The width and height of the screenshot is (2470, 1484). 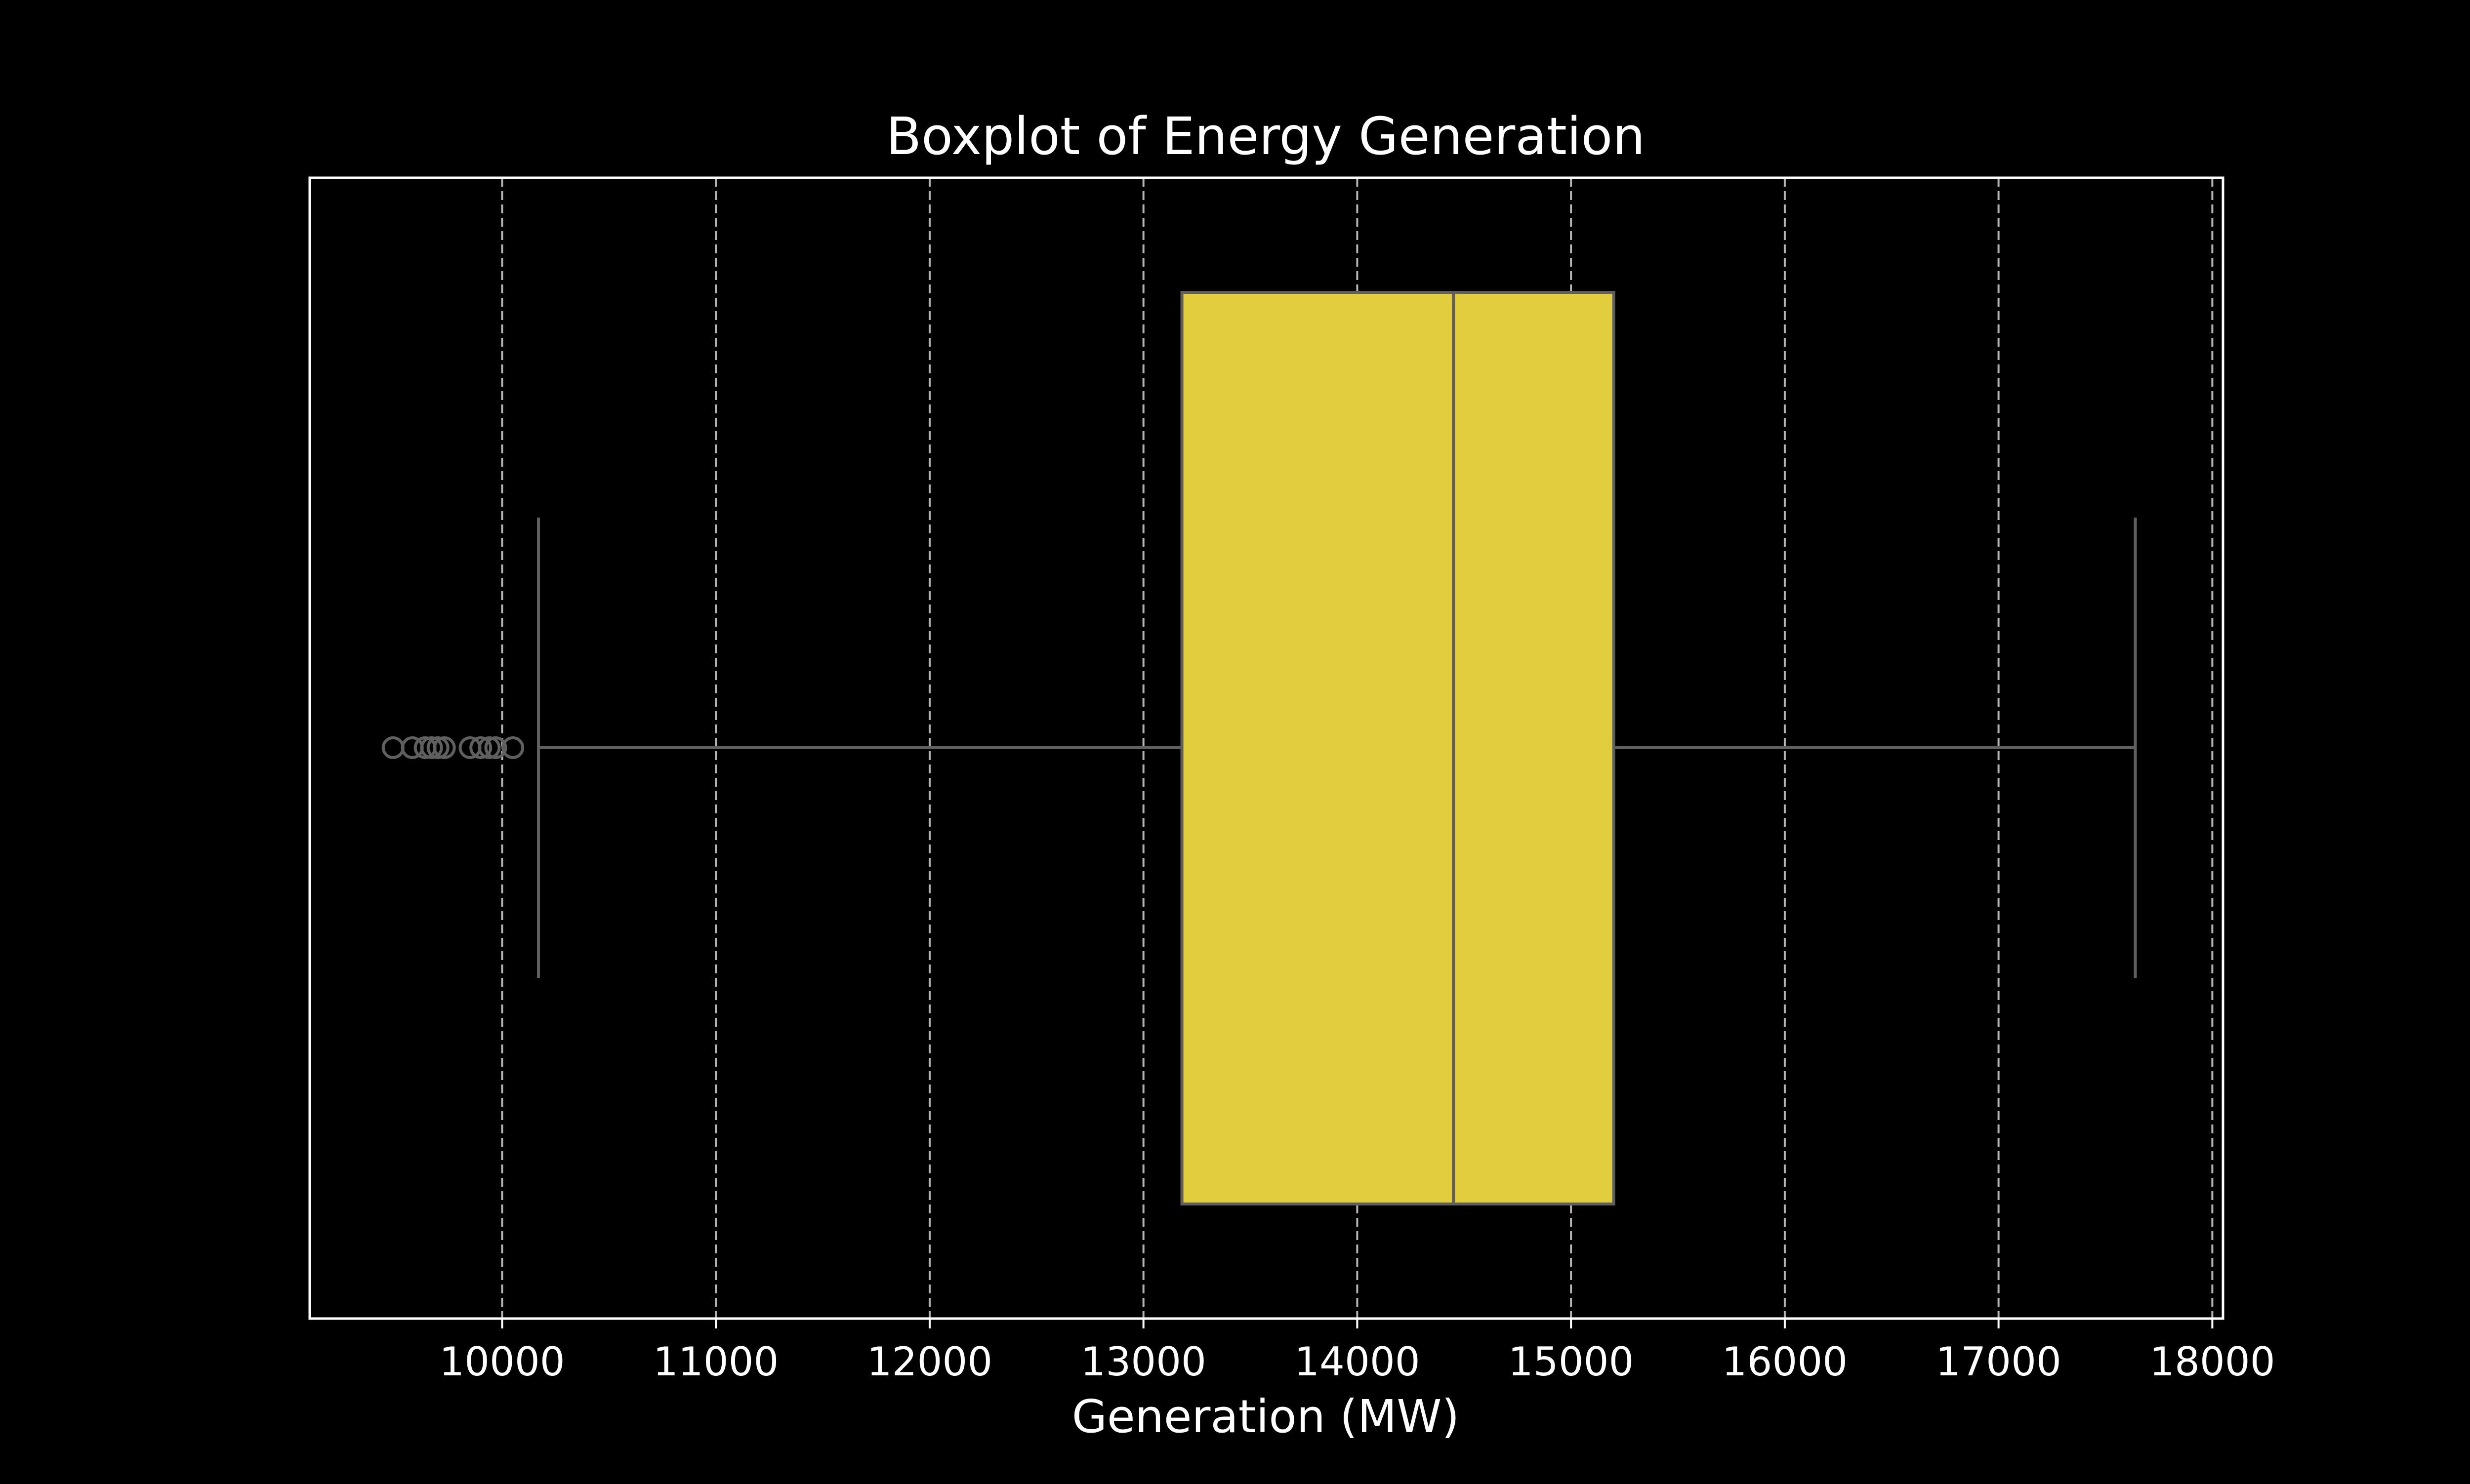 What do you see at coordinates (1785, 1362) in the screenshot?
I see `x-tick-label: 16000` at bounding box center [1785, 1362].